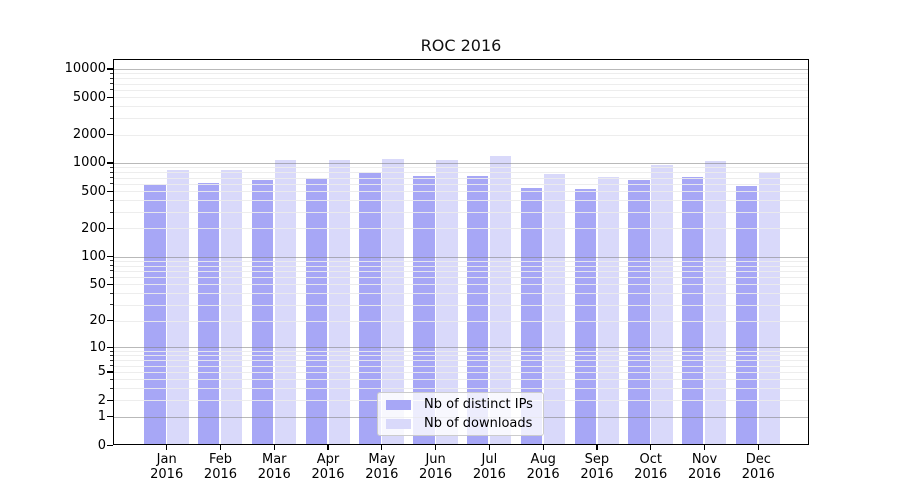 The height and width of the screenshot is (500, 900). Describe the element at coordinates (101, 372) in the screenshot. I see `y-tick-label: 5` at that location.